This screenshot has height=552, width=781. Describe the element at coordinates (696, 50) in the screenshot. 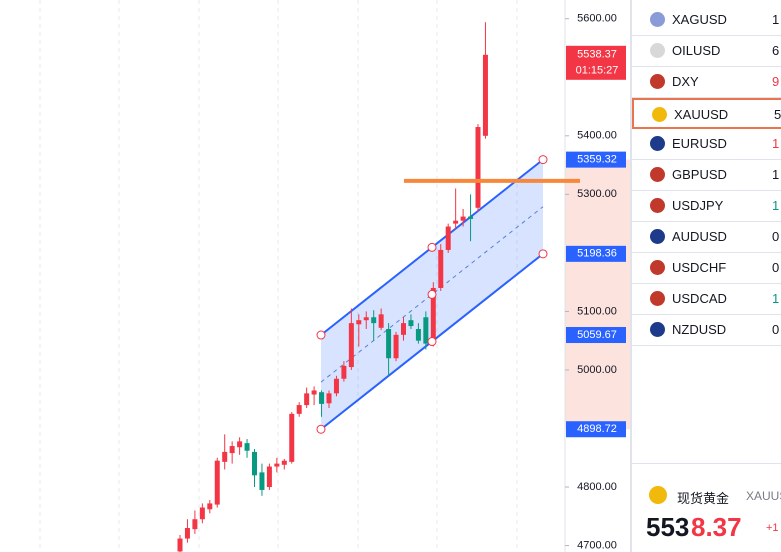

I see `symbol: OILUSD` at that location.